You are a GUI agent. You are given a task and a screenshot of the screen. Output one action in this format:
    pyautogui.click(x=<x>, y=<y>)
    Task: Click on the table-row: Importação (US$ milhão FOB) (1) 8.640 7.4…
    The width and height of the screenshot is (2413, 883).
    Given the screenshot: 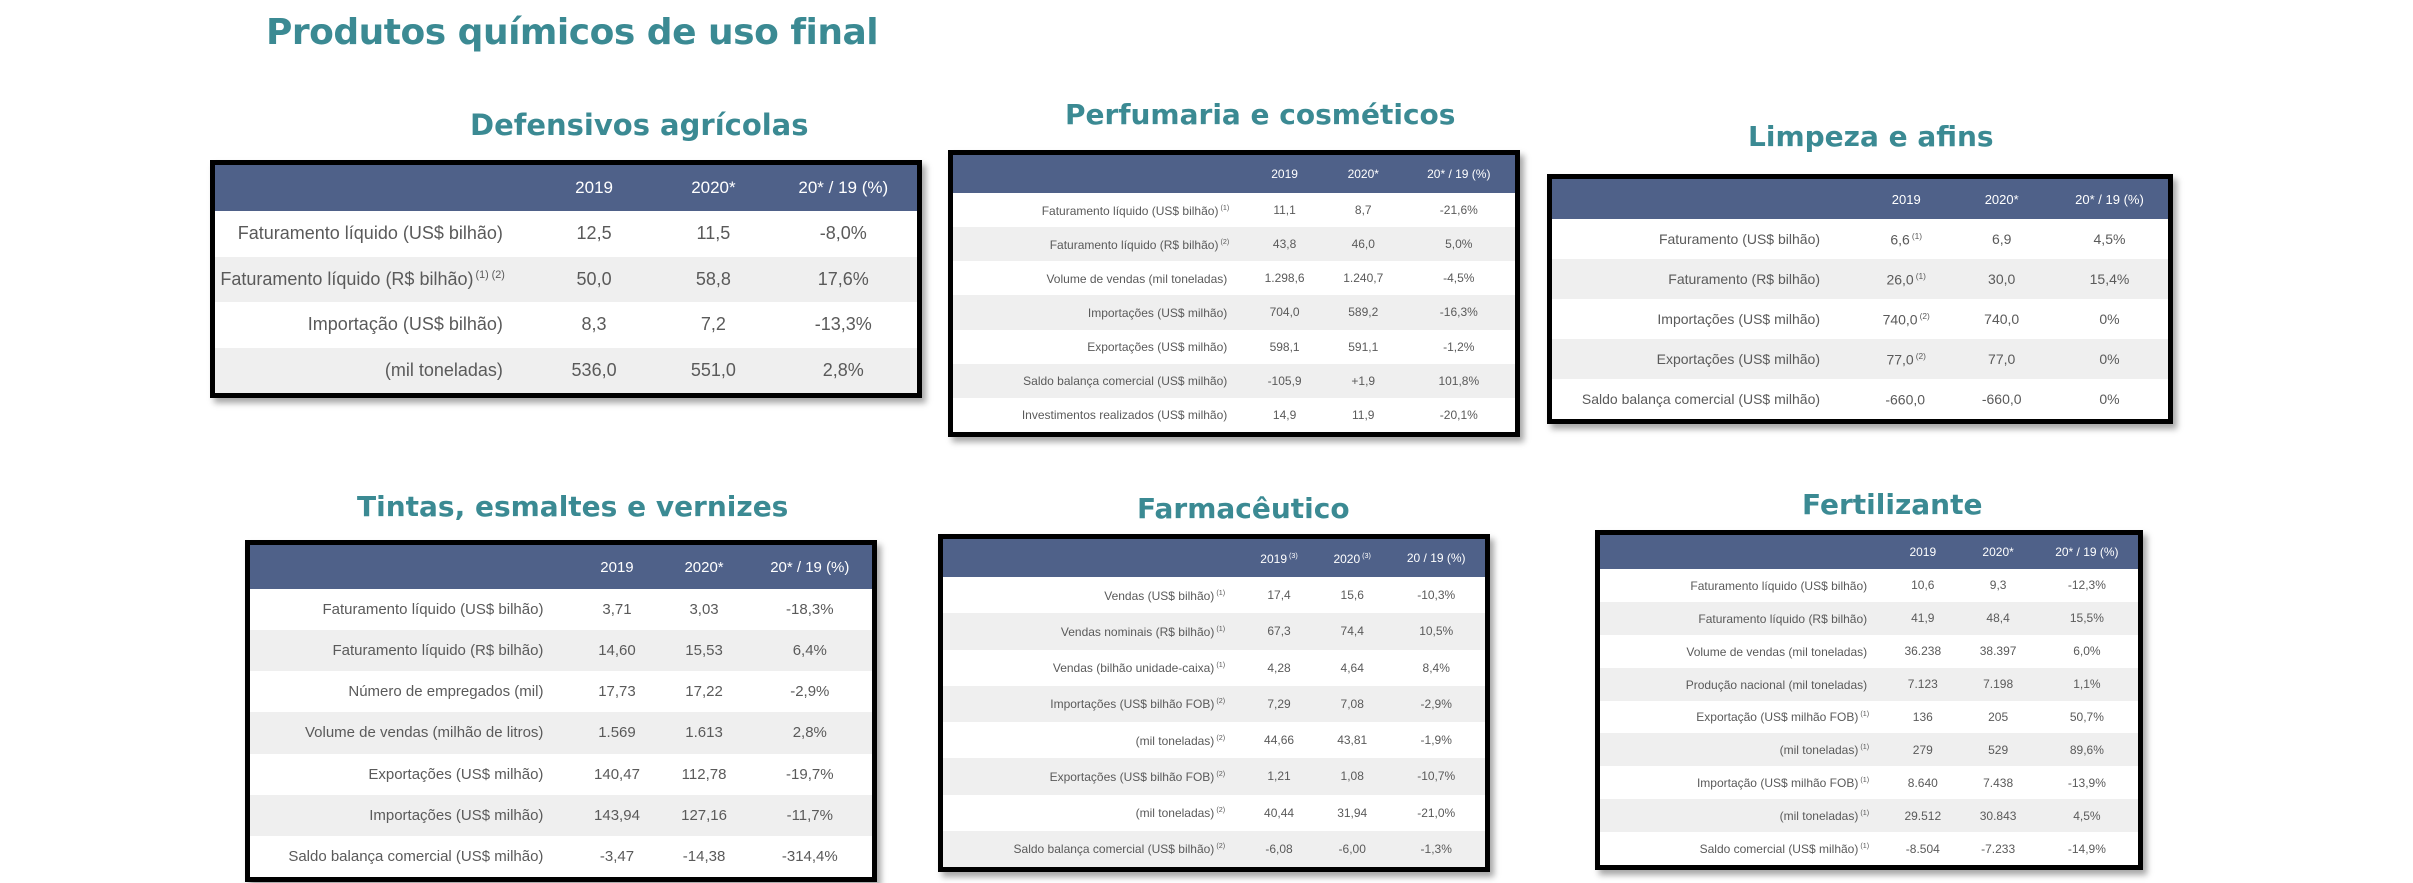 What is the action you would take?
    pyautogui.click(x=1869, y=782)
    